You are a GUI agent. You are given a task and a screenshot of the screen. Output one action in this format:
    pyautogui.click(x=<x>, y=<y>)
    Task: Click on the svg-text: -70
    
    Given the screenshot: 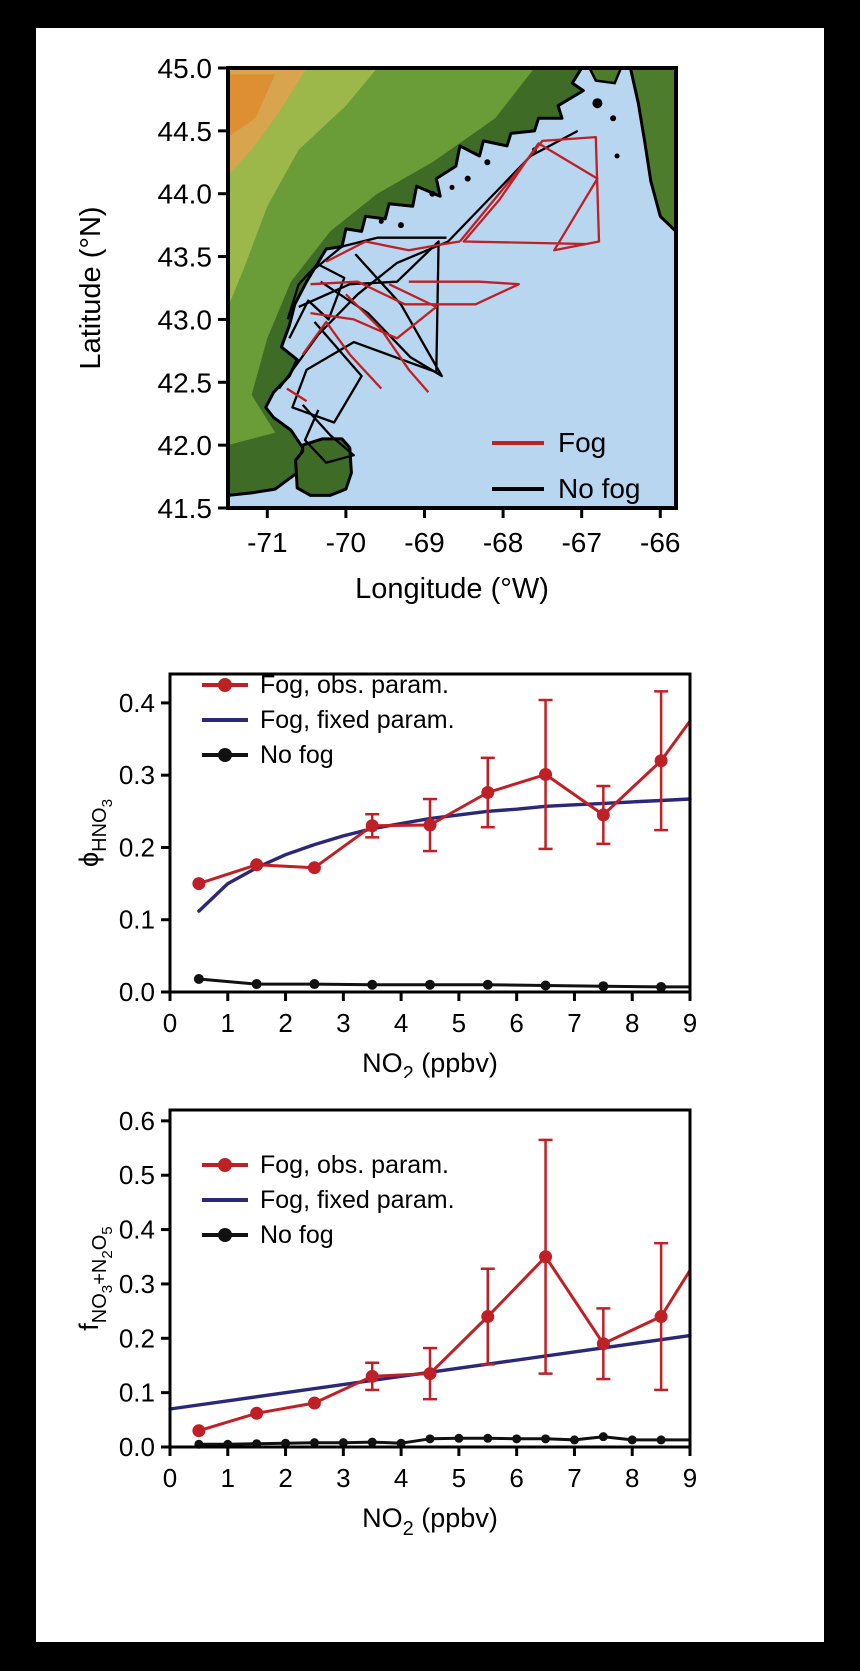 What is the action you would take?
    pyautogui.click(x=346, y=542)
    